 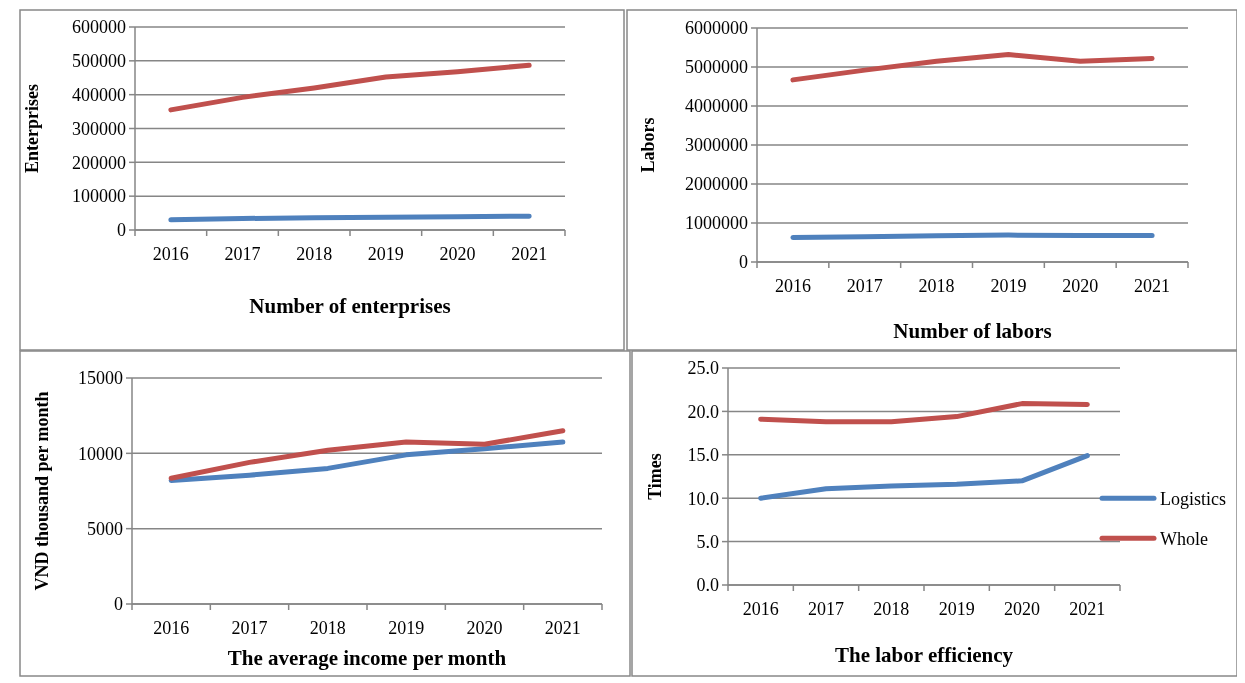 What do you see at coordinates (703, 498) in the screenshot?
I see `y-tick-label: 10.0` at bounding box center [703, 498].